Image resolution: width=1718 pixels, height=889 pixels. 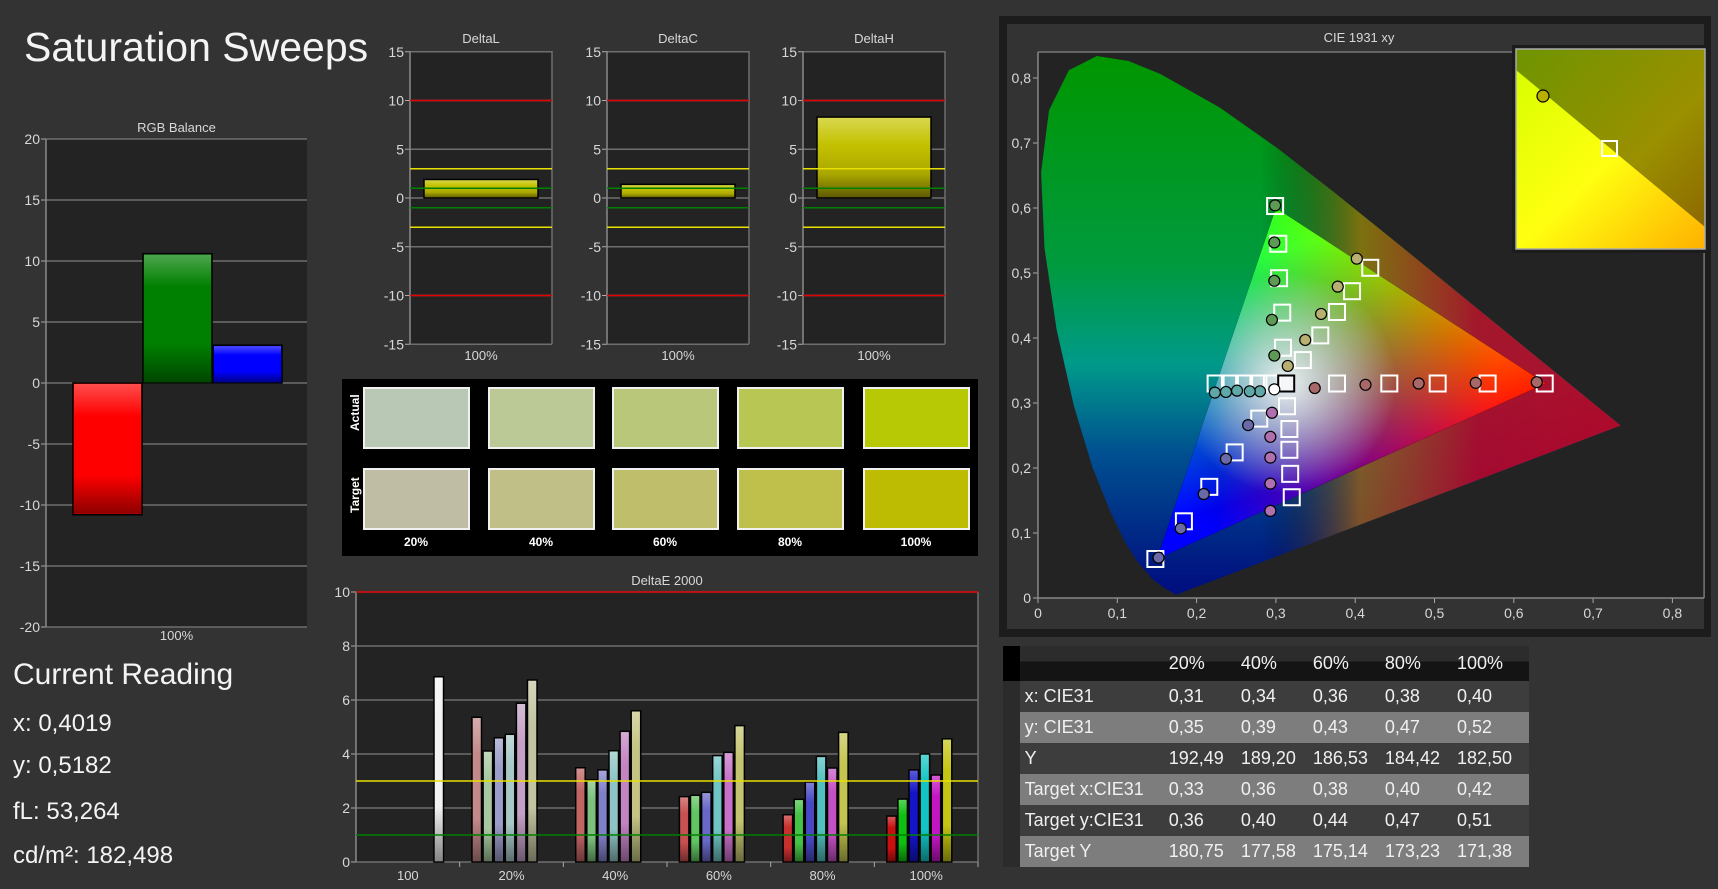 I want to click on delta-chart-title: DeltaH, so click(x=874, y=38).